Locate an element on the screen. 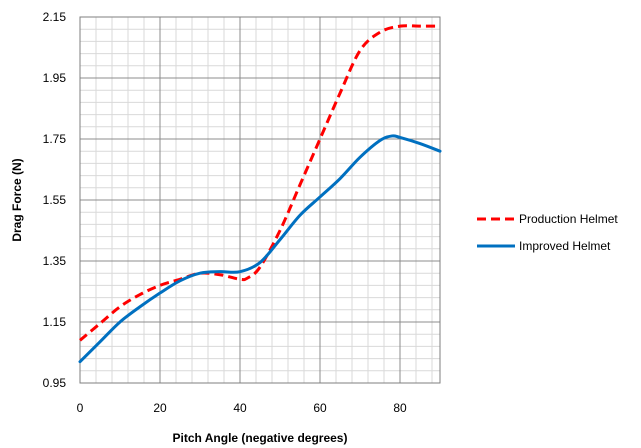  y-tick-labels: 0.95 1.15 1.35 1.55 1.75 1.95 2.15 is located at coordinates (55, 200).